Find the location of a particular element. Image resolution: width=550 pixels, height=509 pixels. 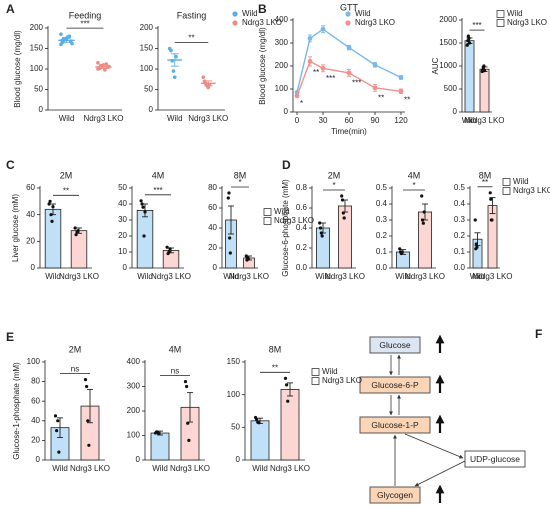

y-tick-label: 100 is located at coordinates (134, 435).